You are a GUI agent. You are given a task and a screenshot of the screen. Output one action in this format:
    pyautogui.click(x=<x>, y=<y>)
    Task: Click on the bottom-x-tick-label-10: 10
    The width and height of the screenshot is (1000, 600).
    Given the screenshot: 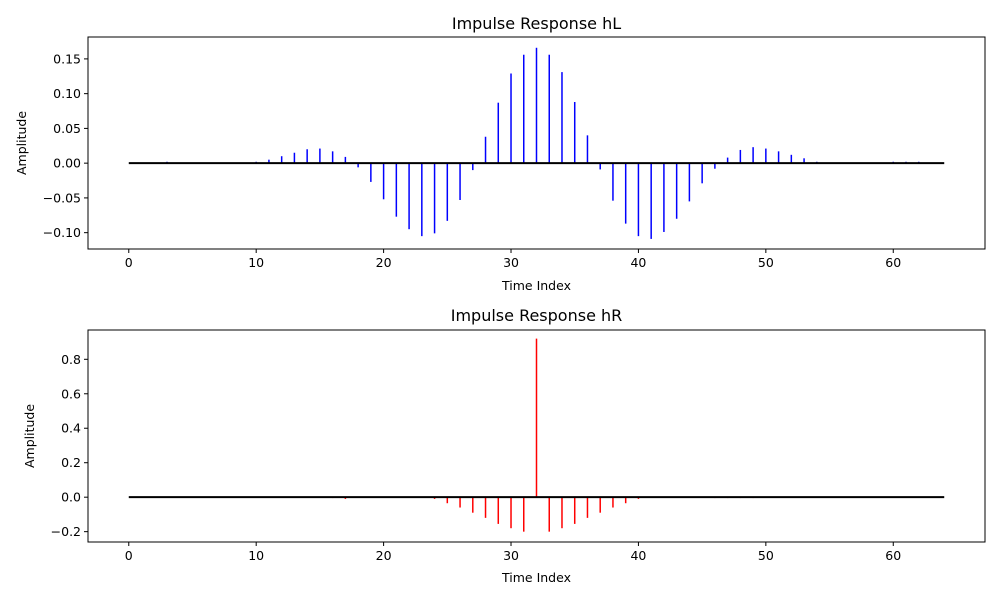 What is the action you would take?
    pyautogui.click(x=256, y=555)
    